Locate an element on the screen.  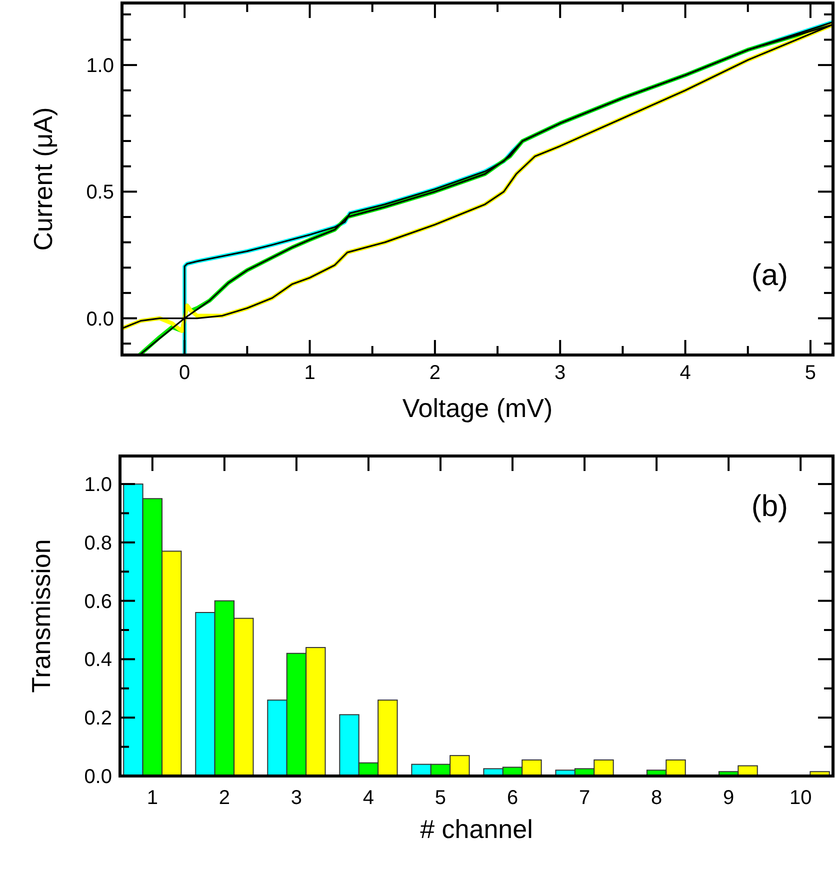
annotation: (b) is located at coordinates (769, 506).